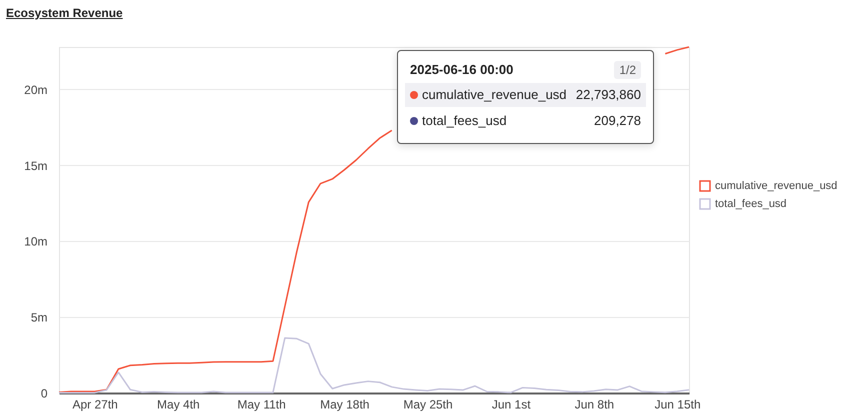  What do you see at coordinates (627, 70) in the screenshot?
I see `annotation: 1/2` at bounding box center [627, 70].